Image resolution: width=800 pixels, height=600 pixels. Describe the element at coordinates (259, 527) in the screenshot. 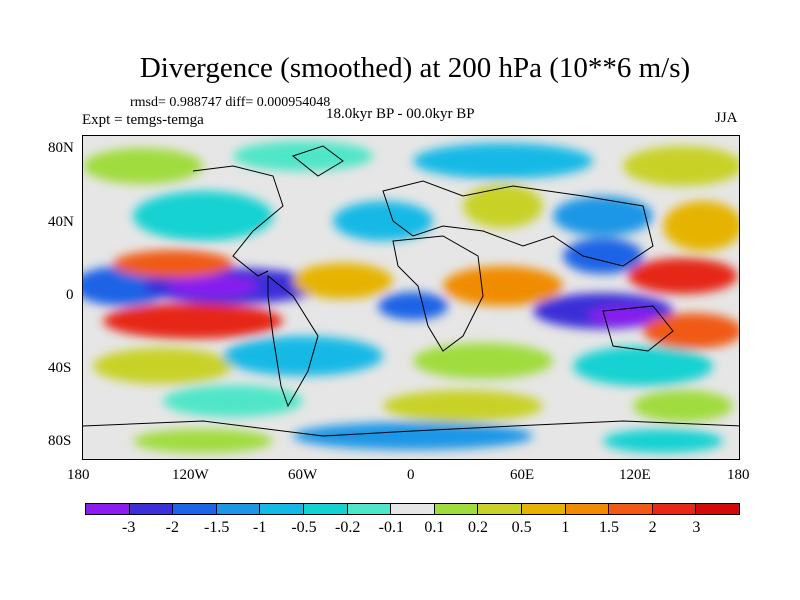

I see `colorbar-tick-label: -1` at that location.